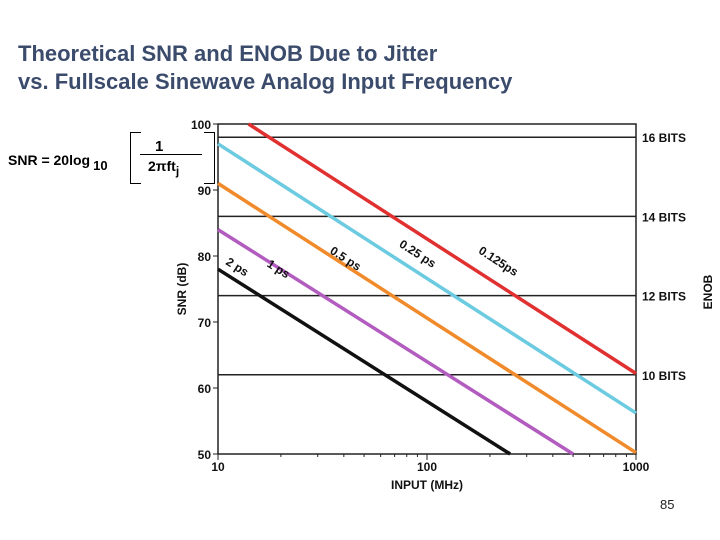 The image size is (720, 540). What do you see at coordinates (209, 158) in the screenshot?
I see `formula-right-bracket` at bounding box center [209, 158].